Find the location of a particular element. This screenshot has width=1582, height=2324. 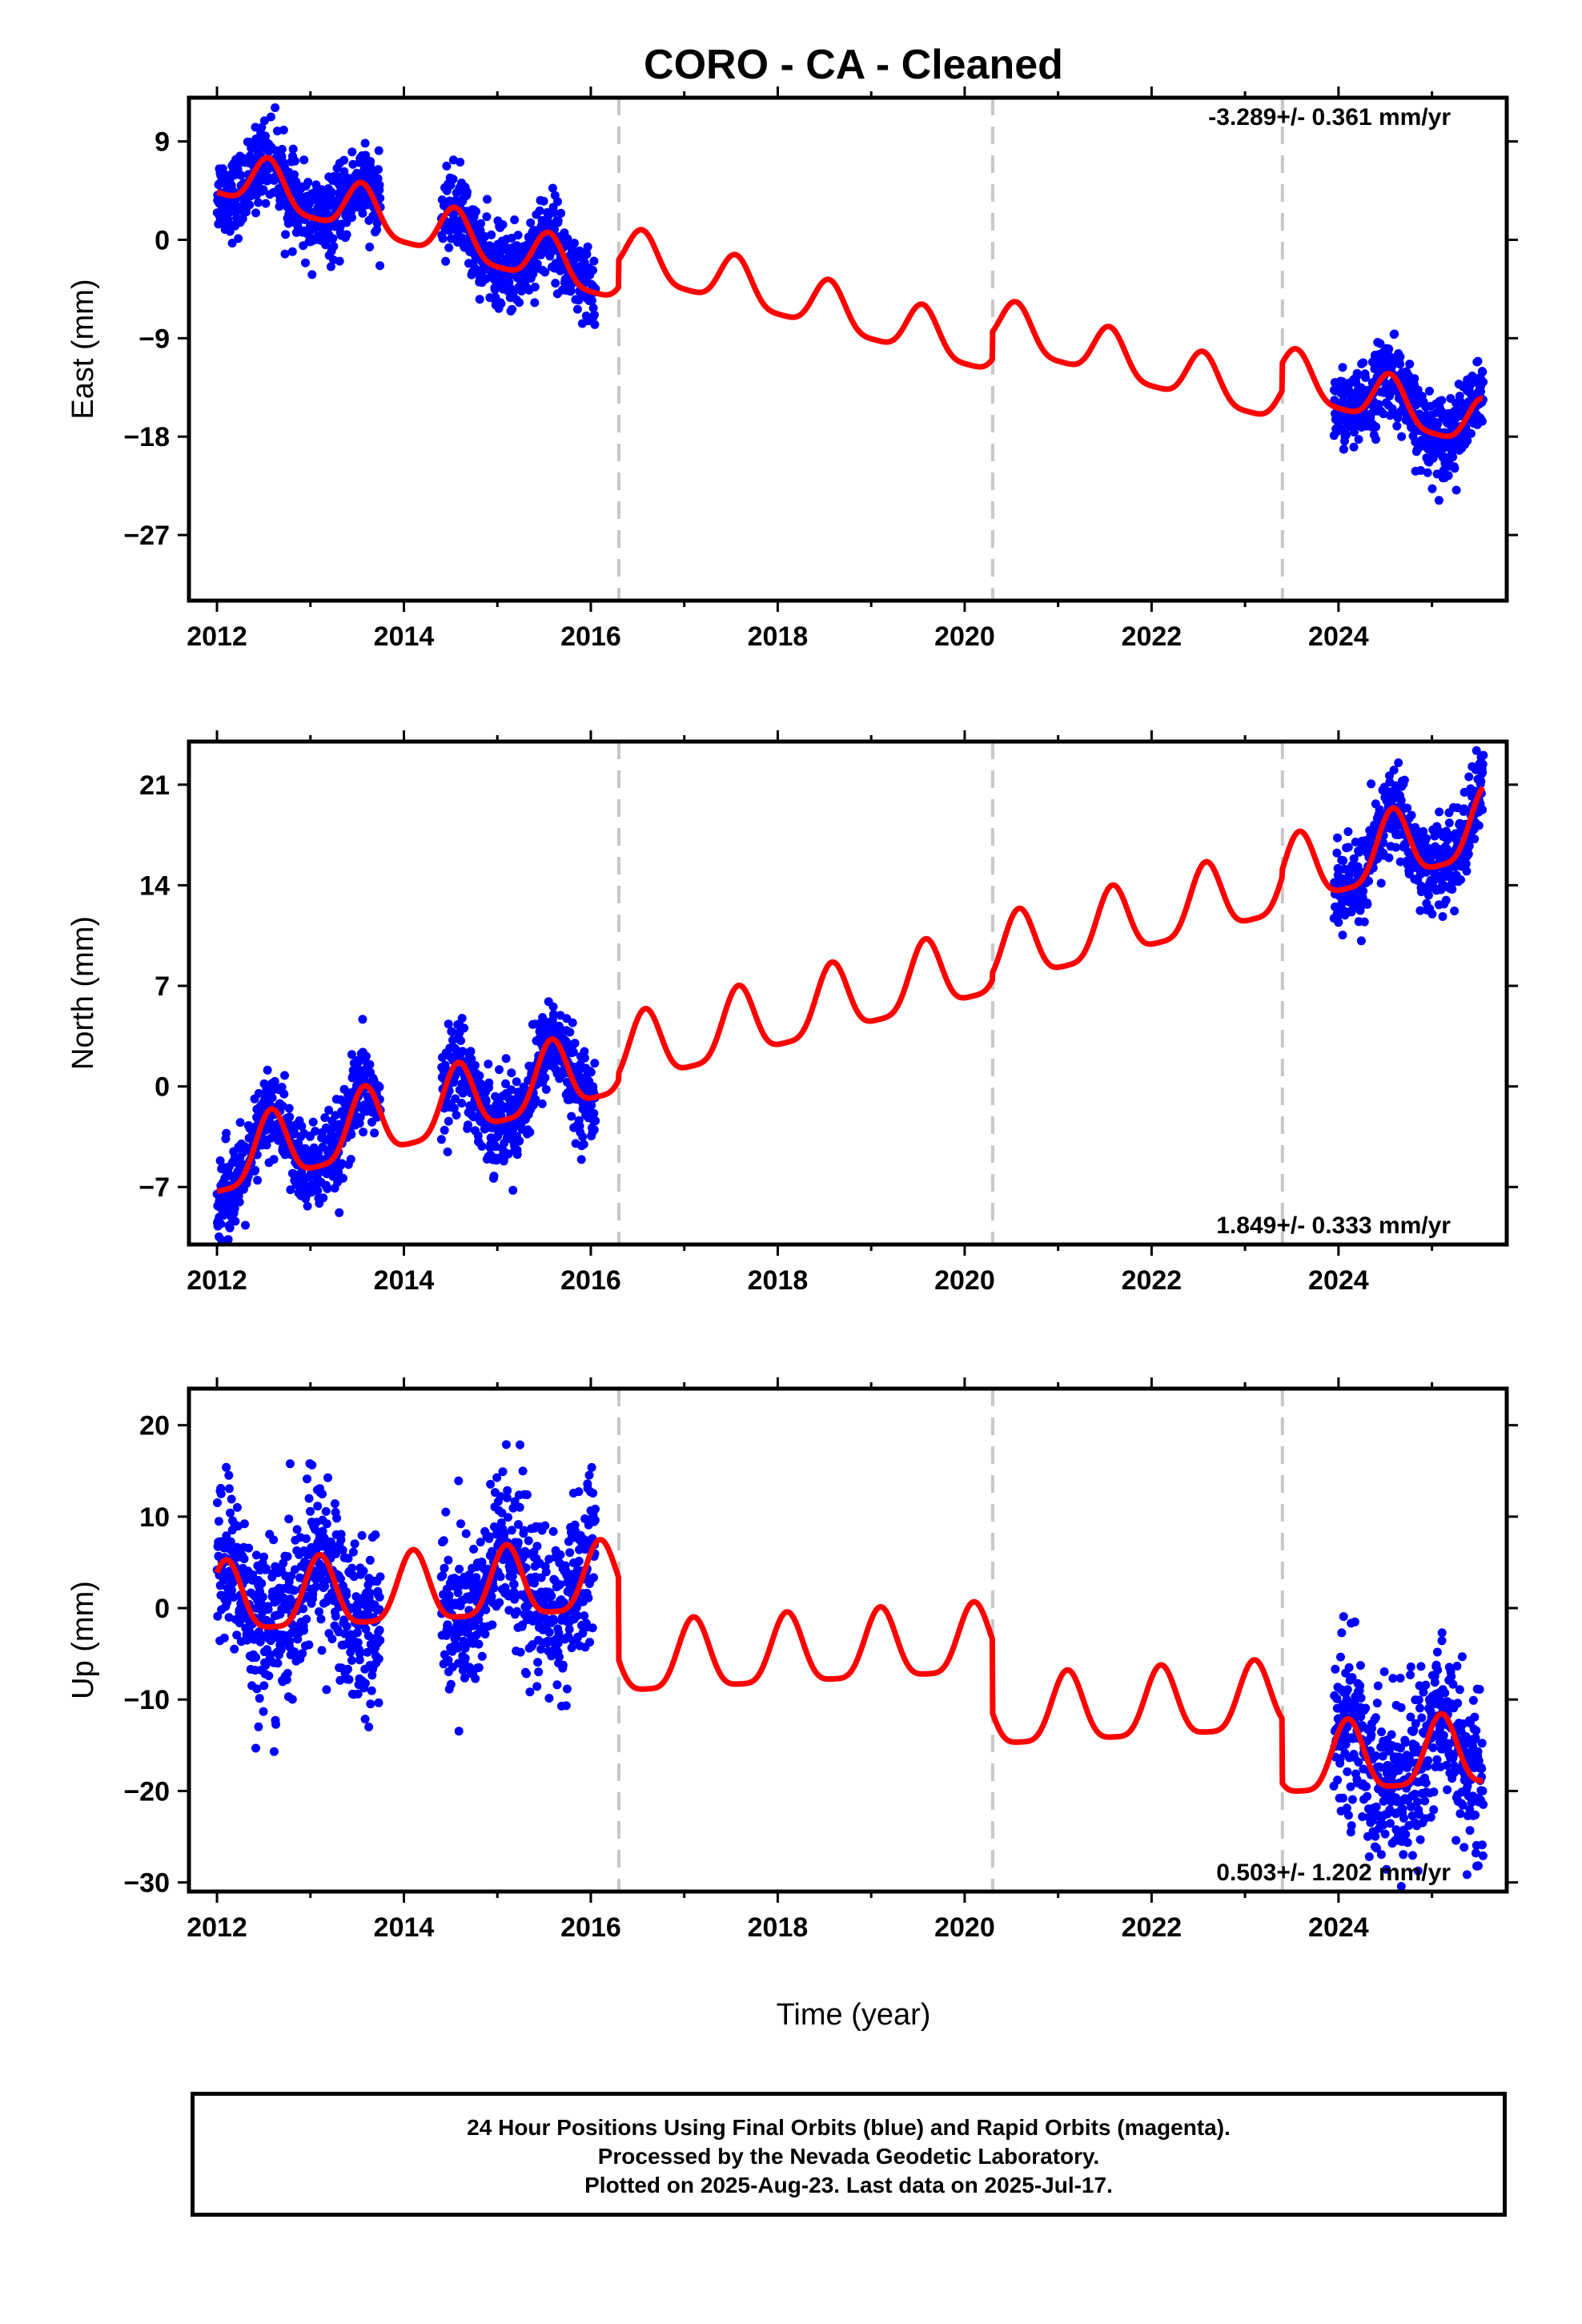

y-tick-label: 10 is located at coordinates (154, 1517).